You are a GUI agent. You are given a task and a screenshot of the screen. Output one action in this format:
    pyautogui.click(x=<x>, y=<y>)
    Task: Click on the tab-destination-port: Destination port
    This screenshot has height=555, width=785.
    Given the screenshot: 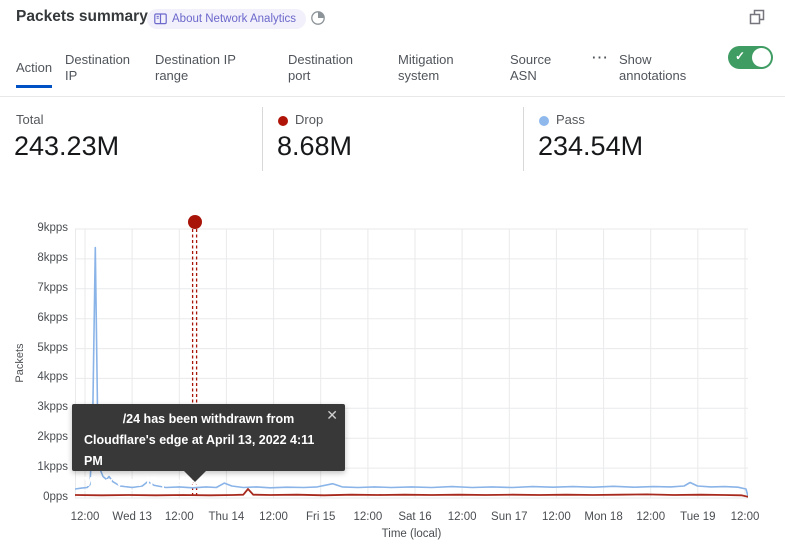 What is the action you would take?
    pyautogui.click(x=321, y=67)
    